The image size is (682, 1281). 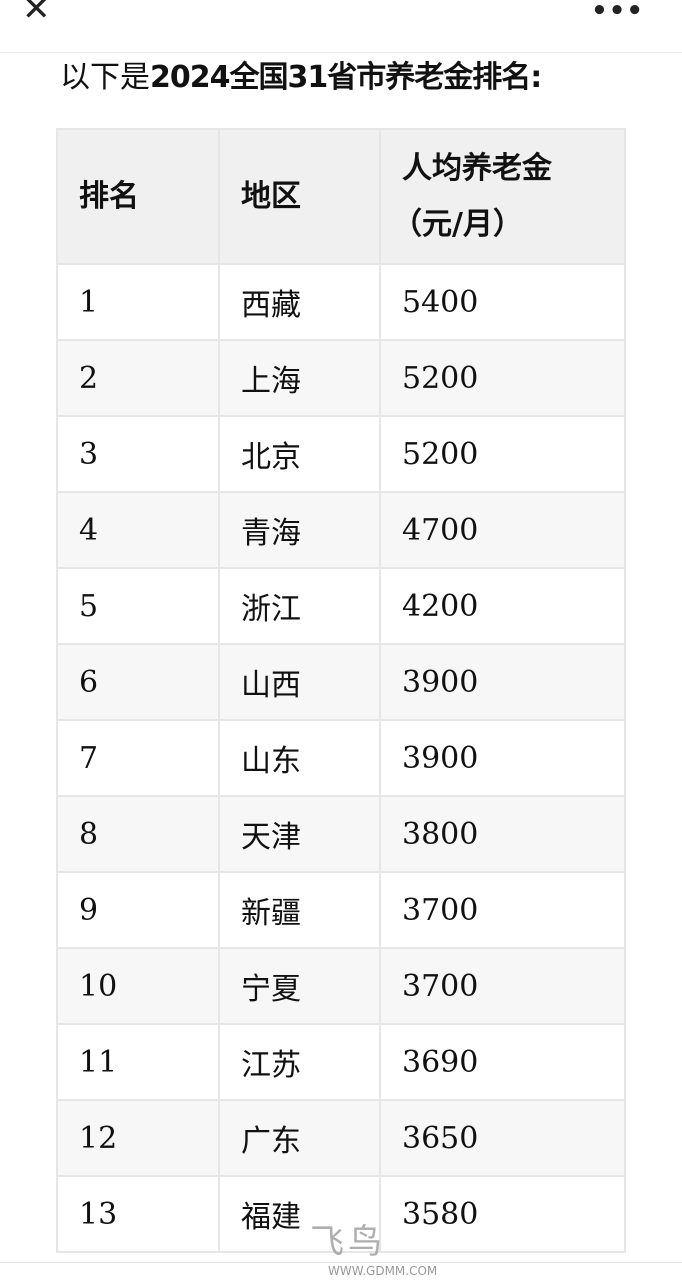 What do you see at coordinates (502, 834) in the screenshot?
I see `cell-pension: 3800` at bounding box center [502, 834].